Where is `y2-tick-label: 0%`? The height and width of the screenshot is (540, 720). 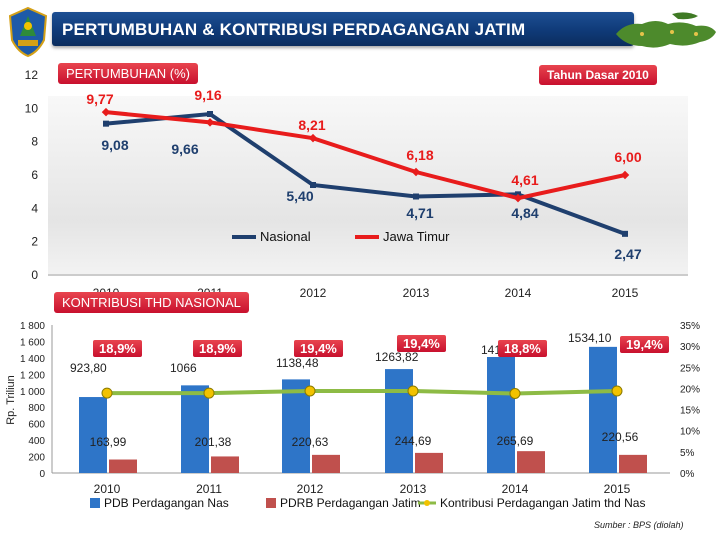 y2-tick-label: 0% is located at coordinates (687, 474).